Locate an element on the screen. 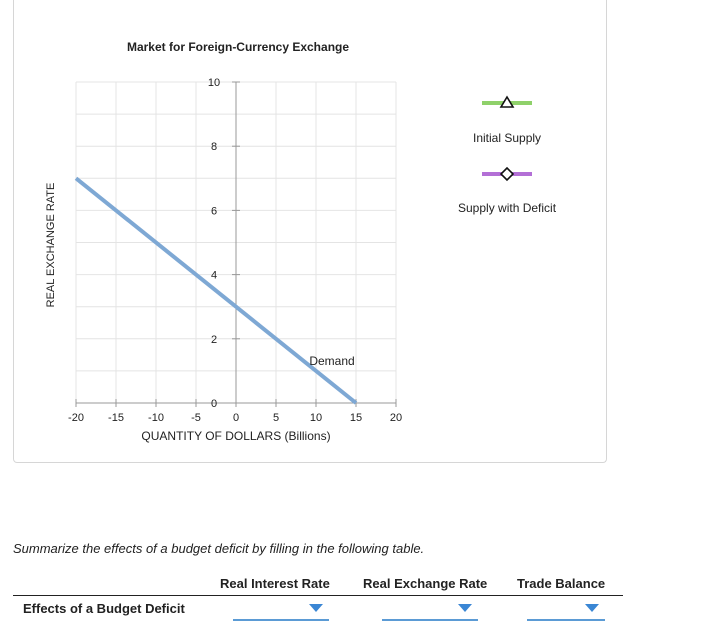  x-axis-label: QUANTITY OF DOLLARS (Billions) is located at coordinates (235, 436).